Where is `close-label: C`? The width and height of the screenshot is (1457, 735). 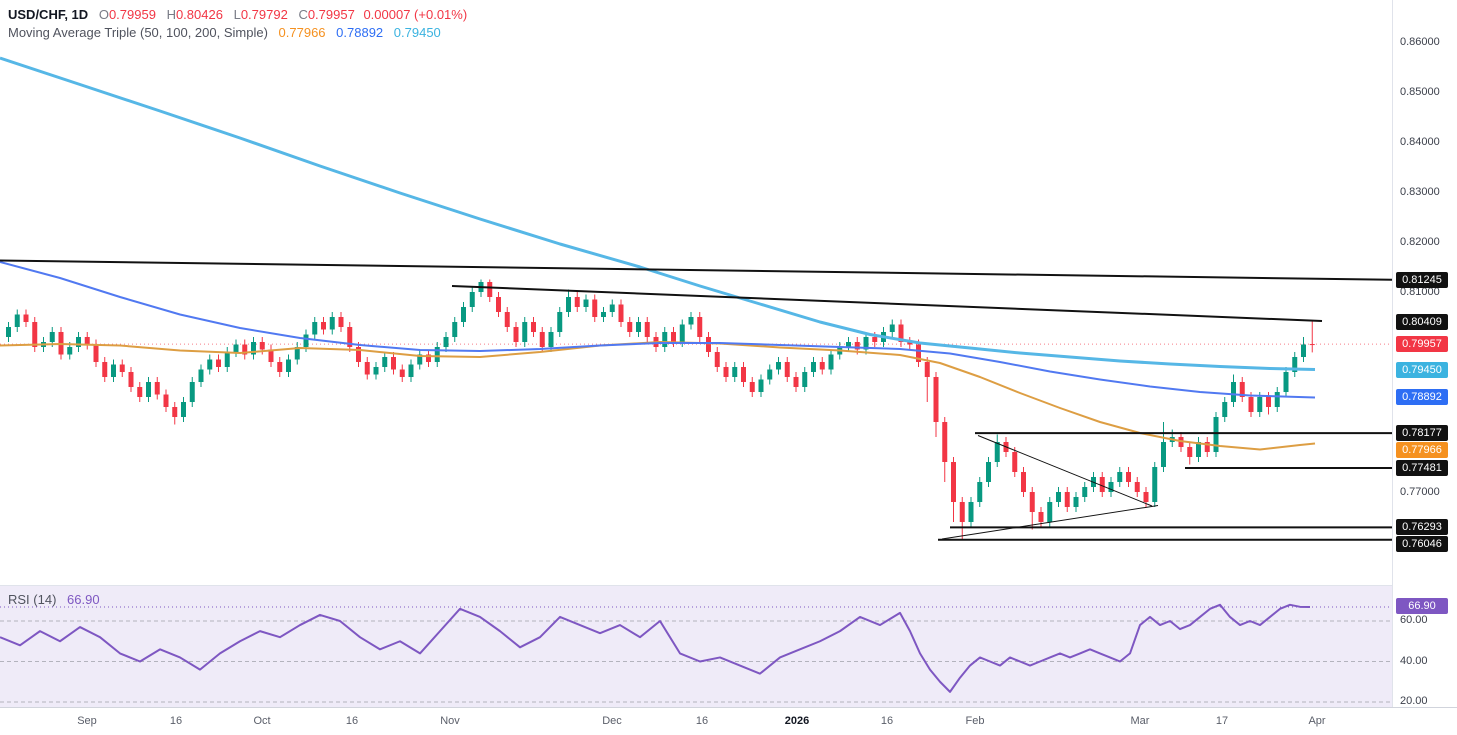 close-label: C is located at coordinates (303, 14).